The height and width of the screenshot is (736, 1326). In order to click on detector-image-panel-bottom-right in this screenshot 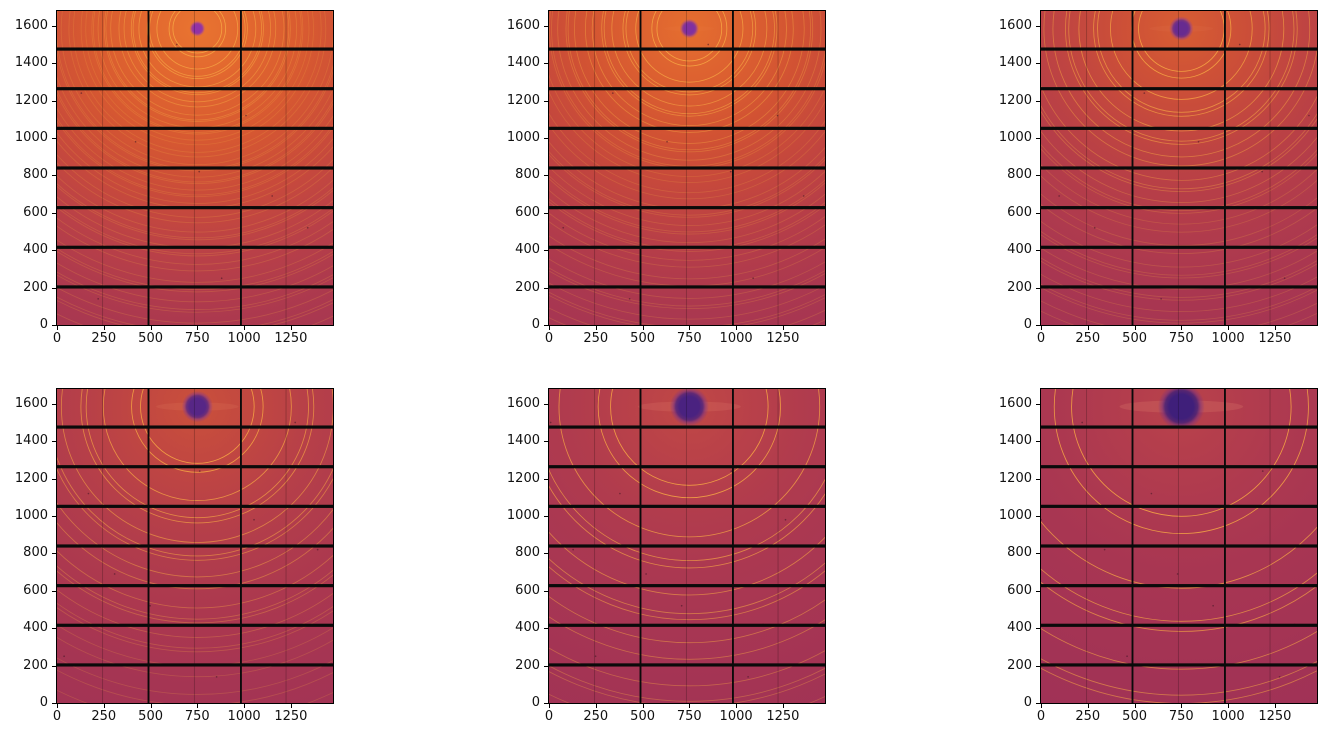, I will do `click(1179, 546)`.